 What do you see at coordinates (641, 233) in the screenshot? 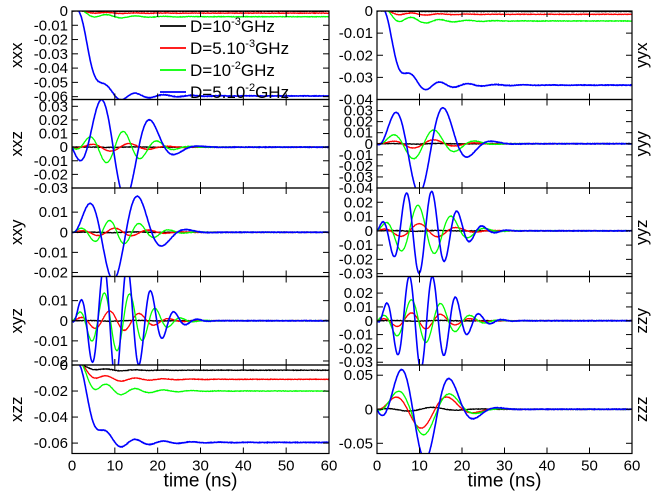
I see `panel-label-yyz: yyz` at bounding box center [641, 233].